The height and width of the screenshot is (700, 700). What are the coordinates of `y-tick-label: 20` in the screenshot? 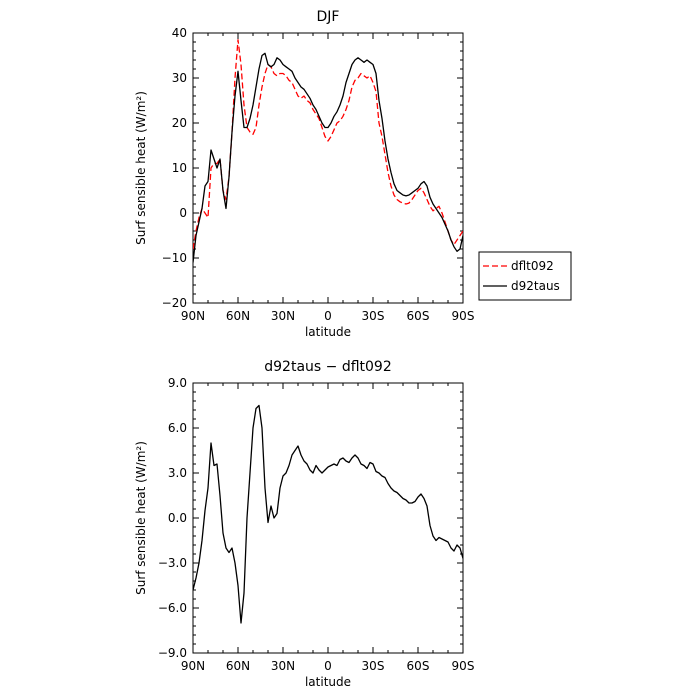 It's located at (179, 123).